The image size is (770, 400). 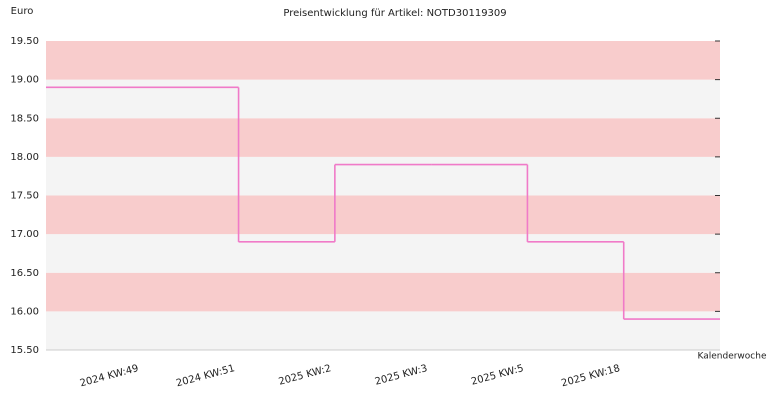 What do you see at coordinates (731, 357) in the screenshot?
I see `x-axis-label: Kalenderwoche` at bounding box center [731, 357].